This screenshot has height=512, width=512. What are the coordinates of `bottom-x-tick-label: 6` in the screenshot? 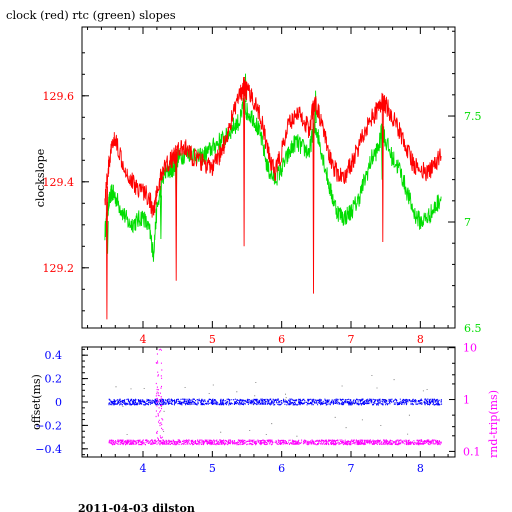 It's located at (281, 468).